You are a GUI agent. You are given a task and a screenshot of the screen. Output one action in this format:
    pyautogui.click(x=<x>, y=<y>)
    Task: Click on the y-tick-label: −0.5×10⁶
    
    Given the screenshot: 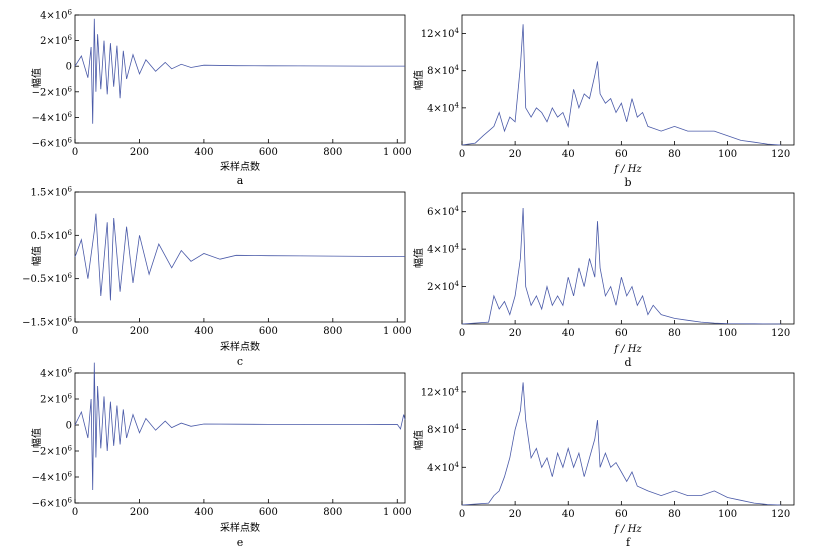 What is the action you would take?
    pyautogui.click(x=47, y=278)
    